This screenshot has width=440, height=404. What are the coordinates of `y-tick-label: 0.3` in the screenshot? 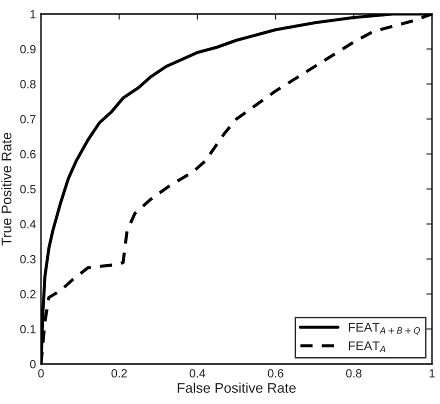 It's located at (28, 259).